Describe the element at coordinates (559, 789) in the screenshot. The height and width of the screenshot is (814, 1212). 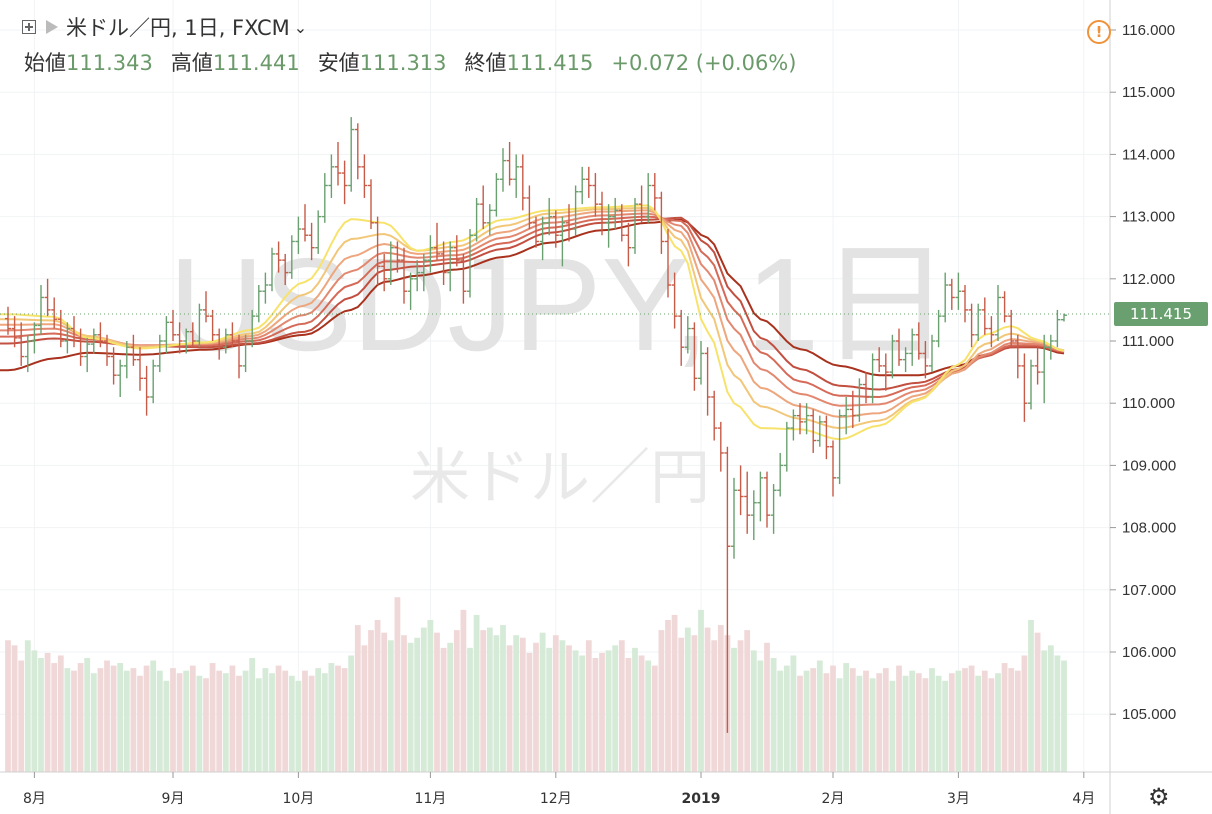
I see `time-axis: 8月 9月 10月 11月 12月 2019 2月 3月 4月` at that location.